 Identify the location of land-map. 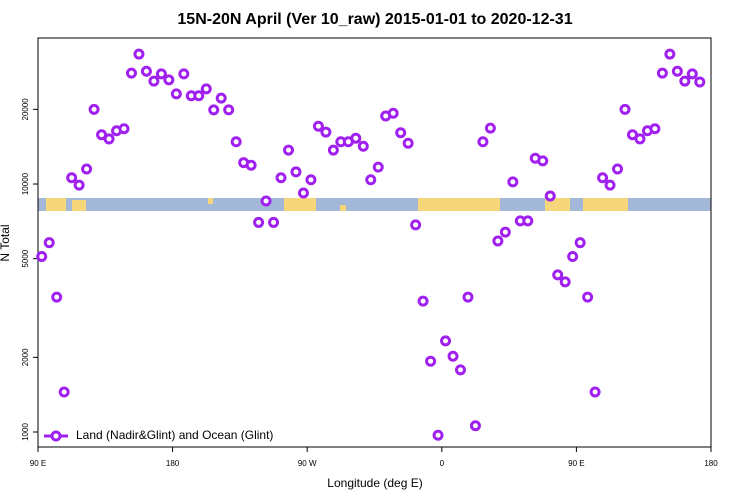
(374, 204).